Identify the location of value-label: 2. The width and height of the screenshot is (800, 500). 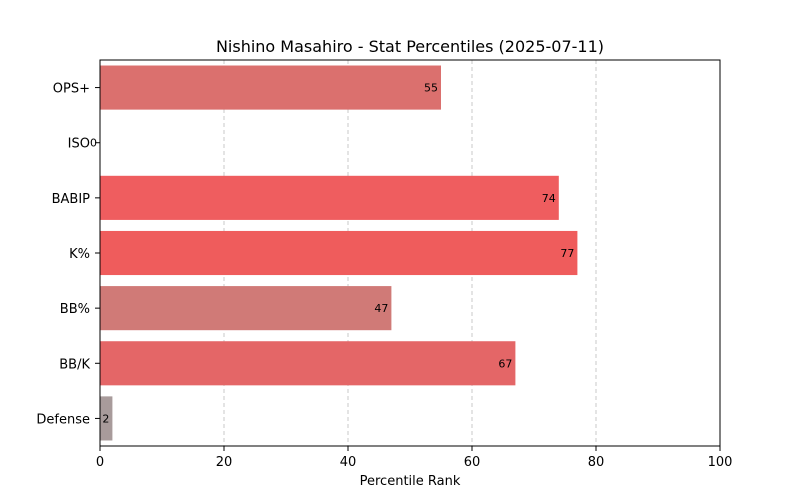
(105, 418).